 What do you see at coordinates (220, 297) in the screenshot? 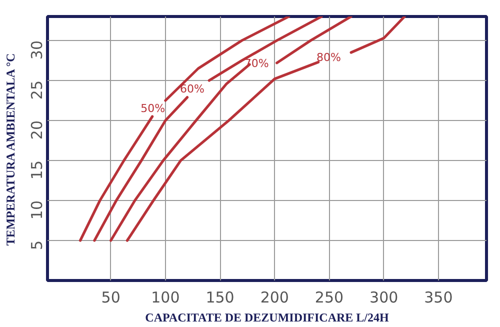
I see `x-tick-label: 150` at bounding box center [220, 297].